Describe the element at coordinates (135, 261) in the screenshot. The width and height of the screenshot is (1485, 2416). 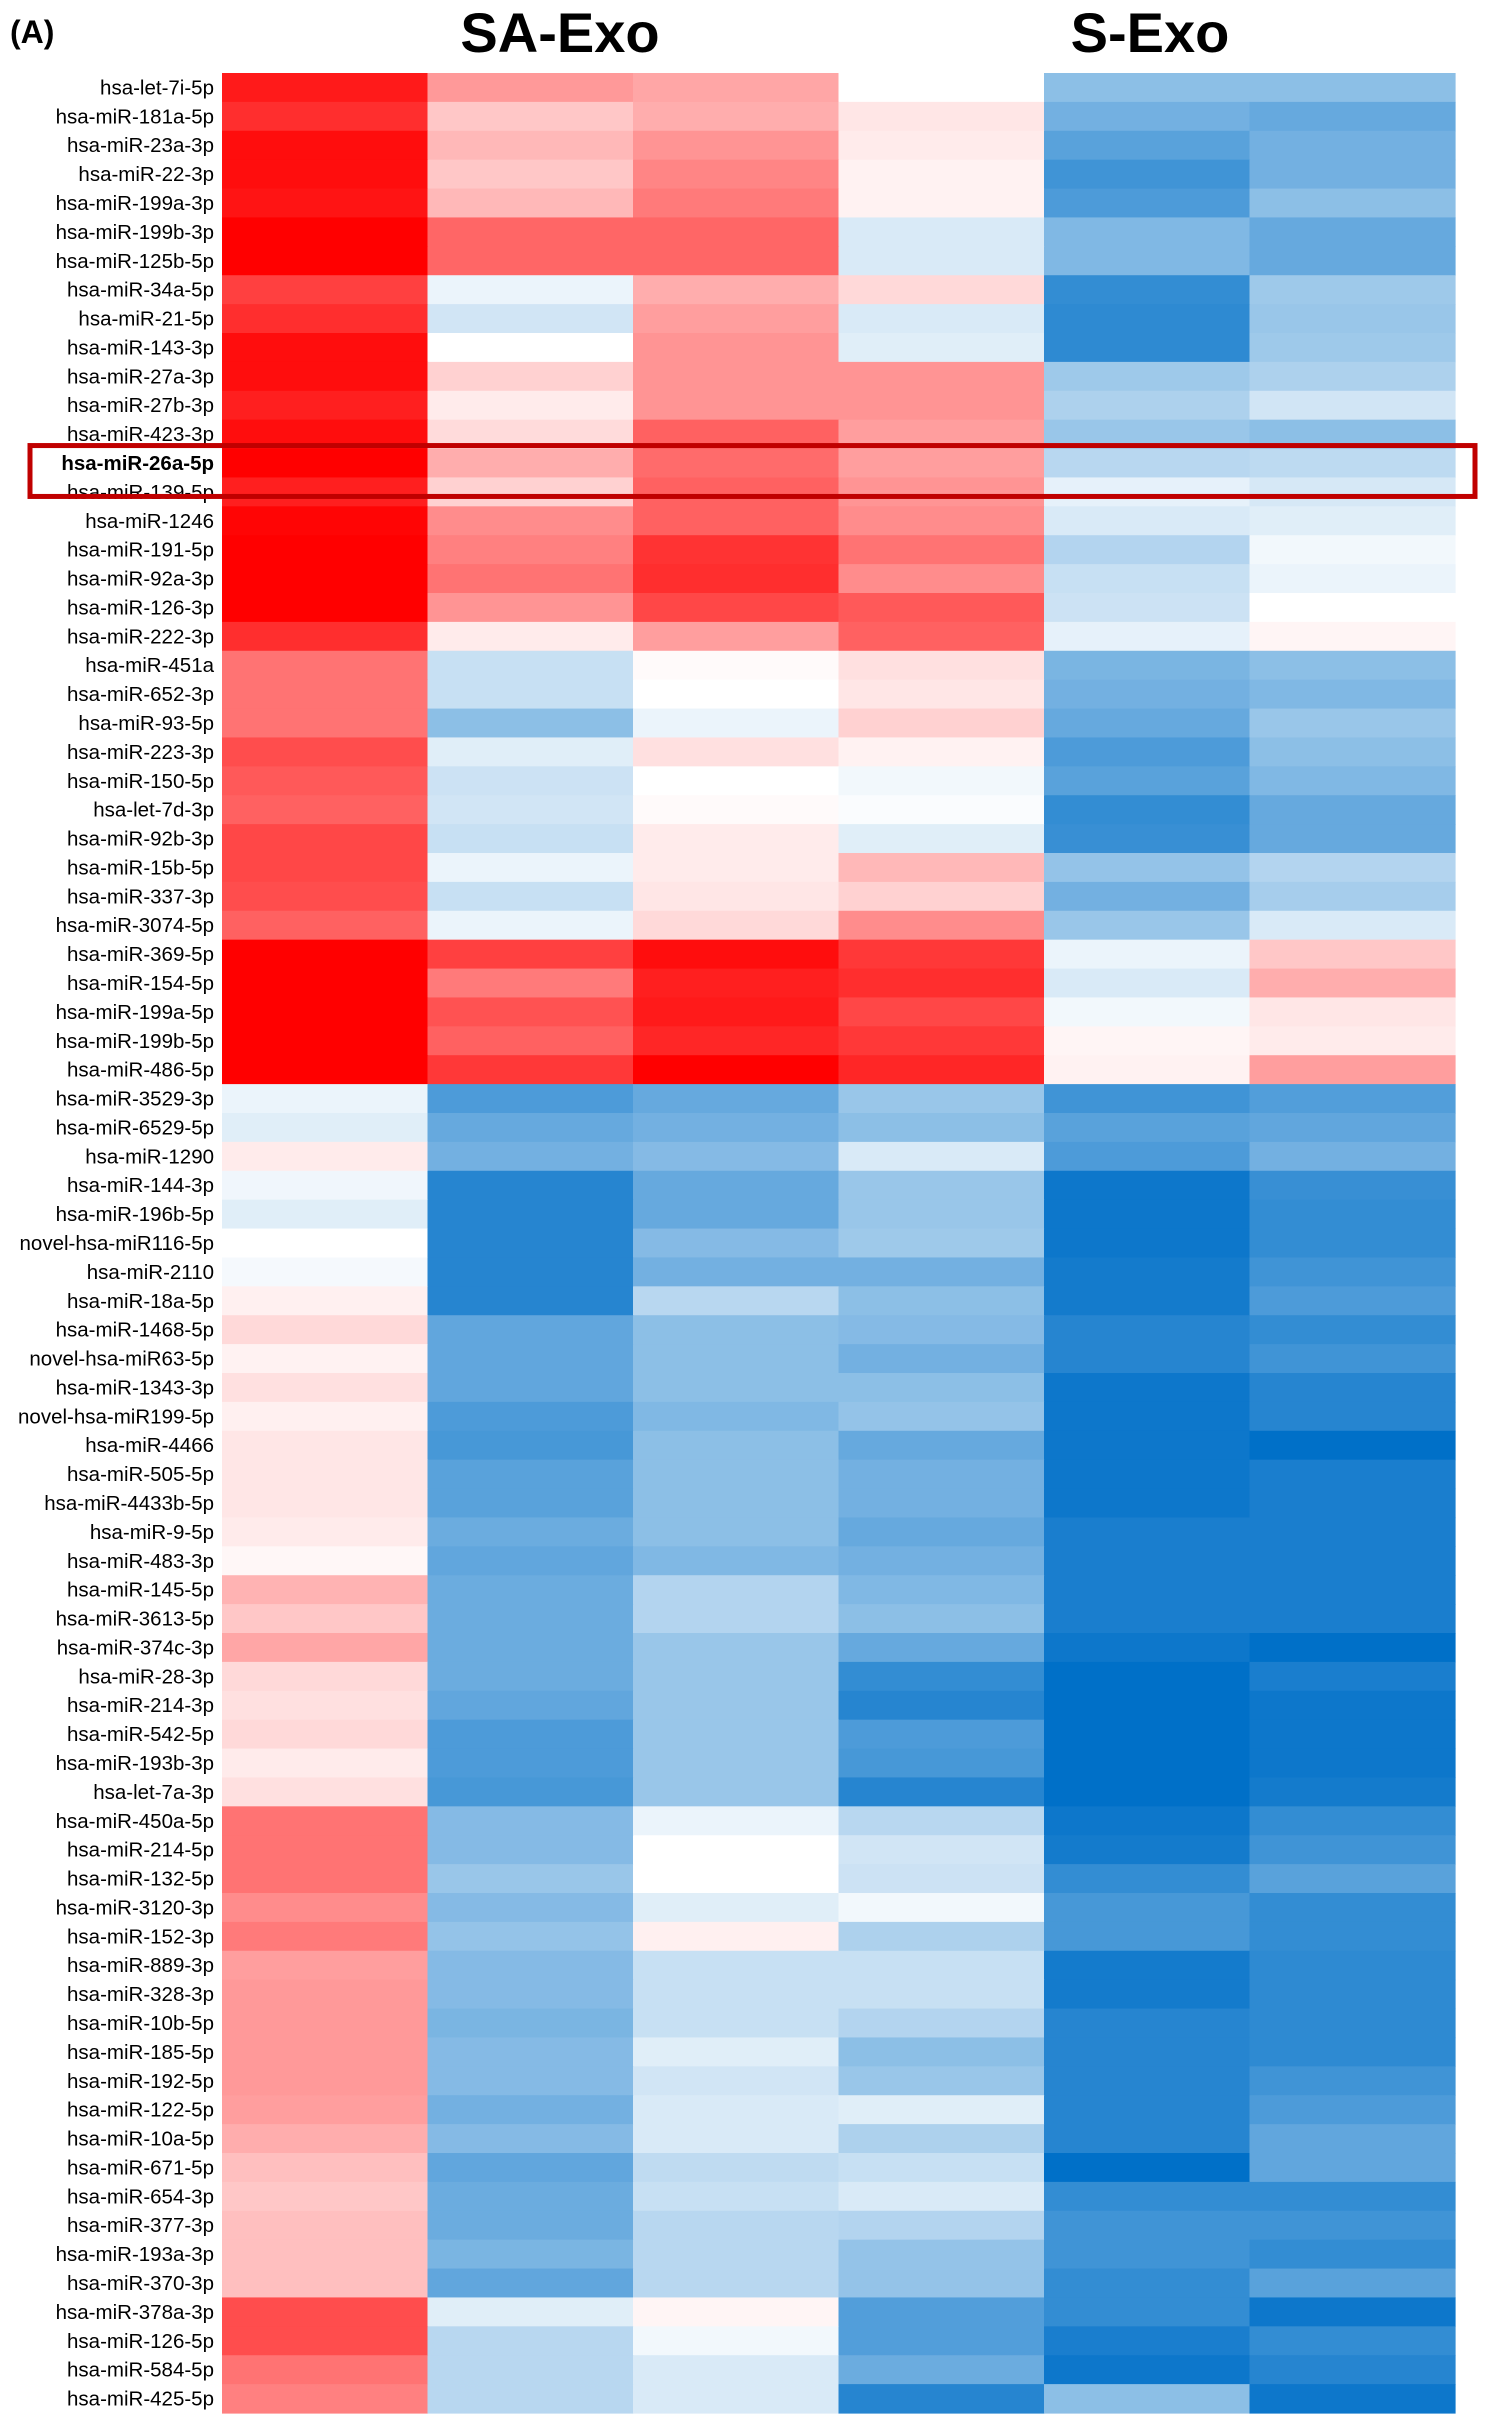
I see `row-label: hsa-miR-125b-5p` at that location.